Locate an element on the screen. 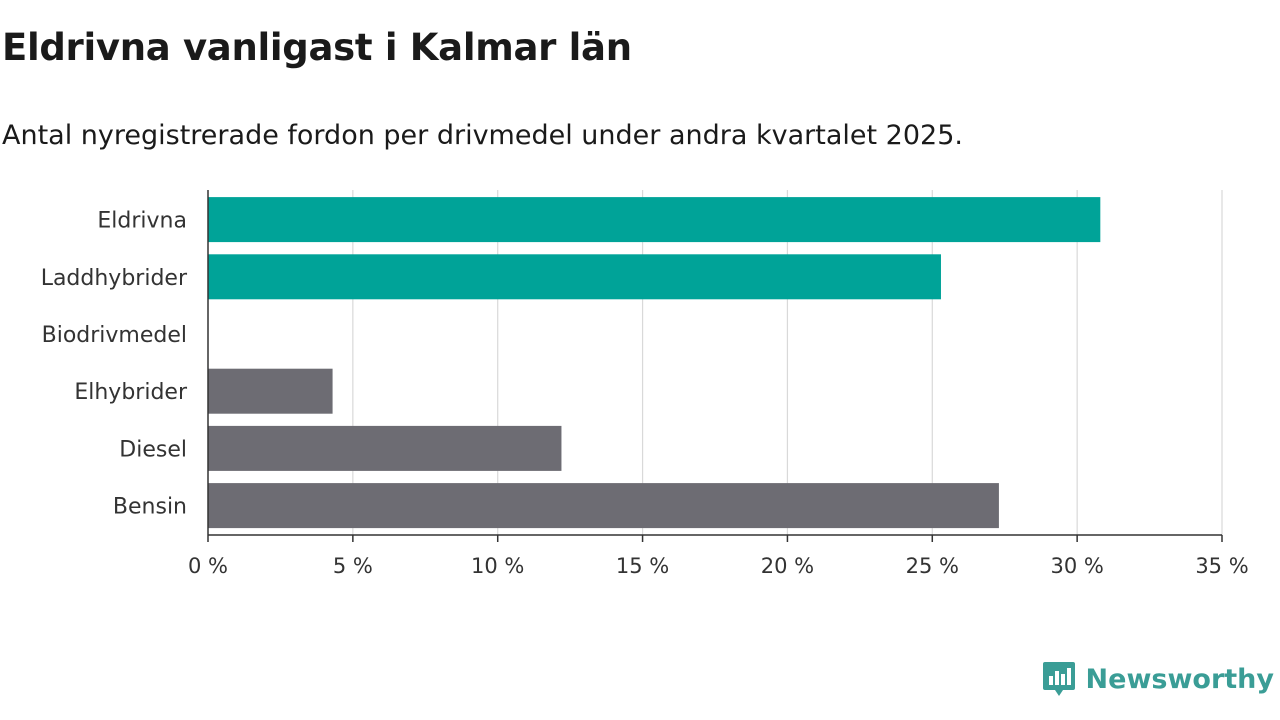 The height and width of the screenshot is (720, 1280). brand-name: Newsworthy is located at coordinates (1179, 679).